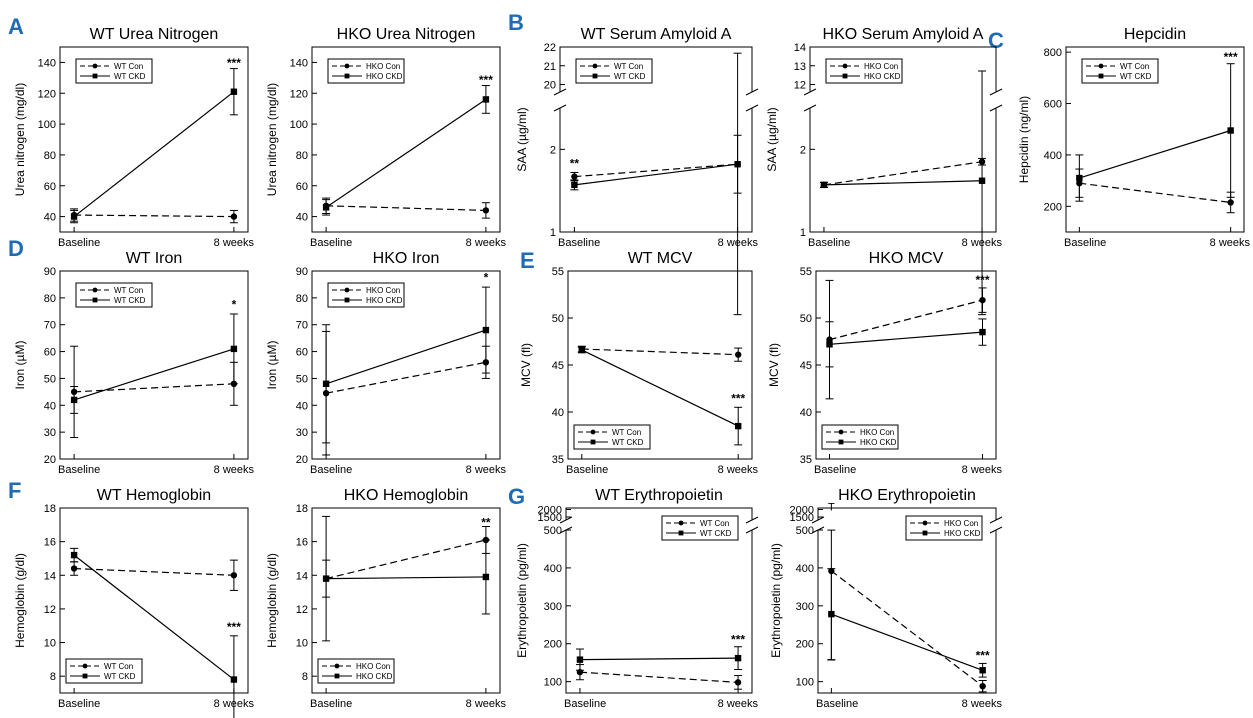  Describe the element at coordinates (302, 460) in the screenshot. I see `y-tick-label: 20` at that location.